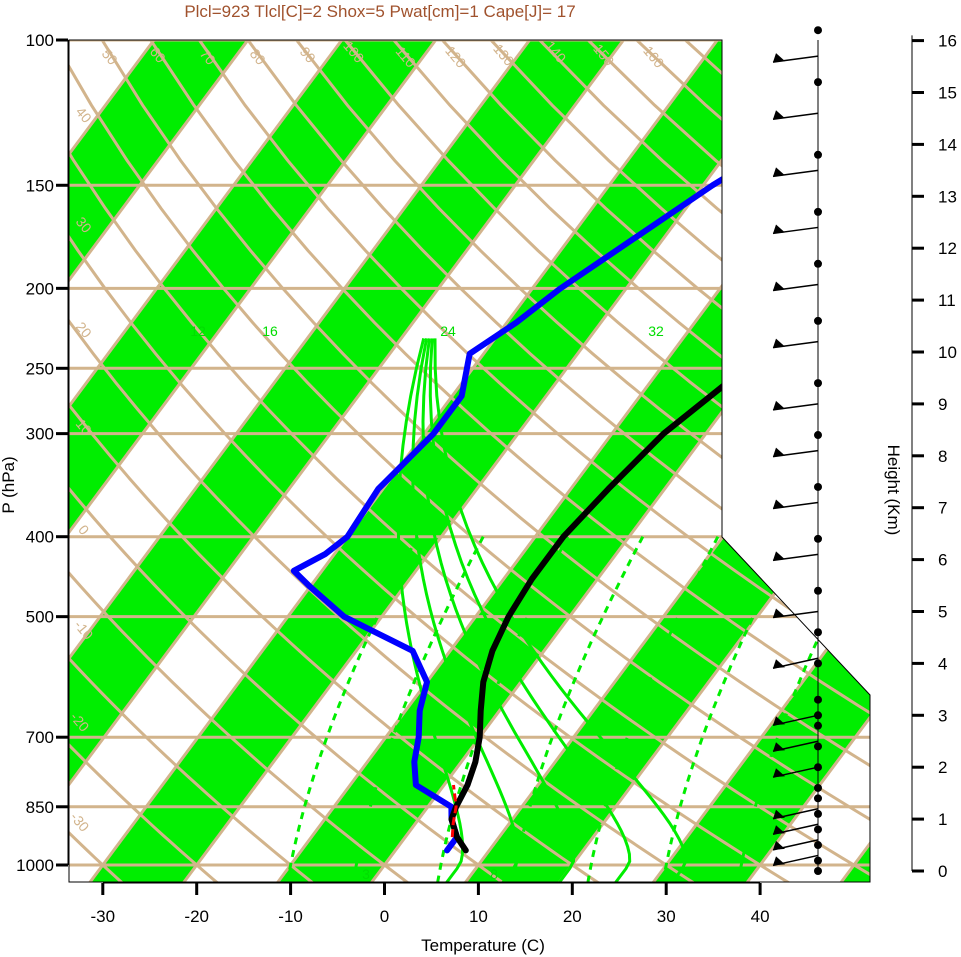 The image size is (961, 957). What do you see at coordinates (290, 916) in the screenshot?
I see `x-tick-label: -10` at bounding box center [290, 916].